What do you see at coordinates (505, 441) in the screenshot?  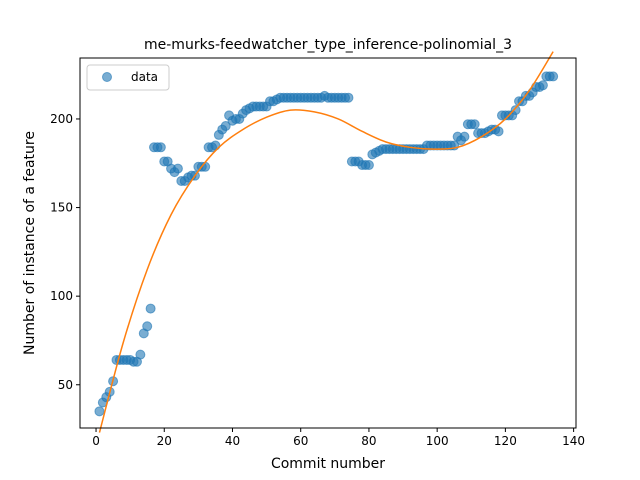 I see `x-tick-label: 120` at bounding box center [505, 441].